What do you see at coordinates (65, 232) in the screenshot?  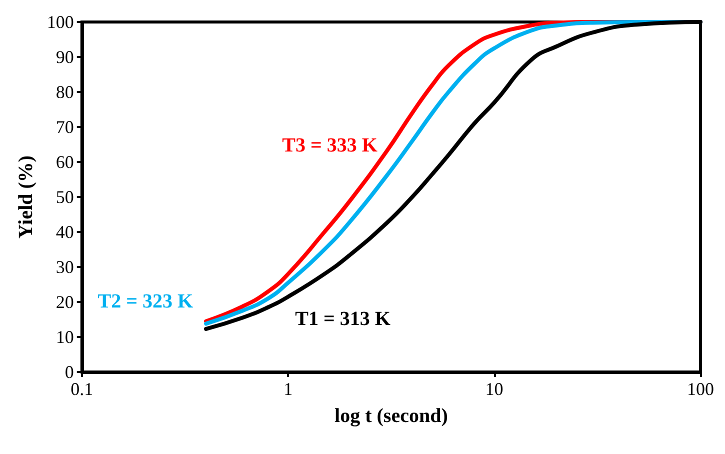 I see `y-tick-label: 40` at bounding box center [65, 232].